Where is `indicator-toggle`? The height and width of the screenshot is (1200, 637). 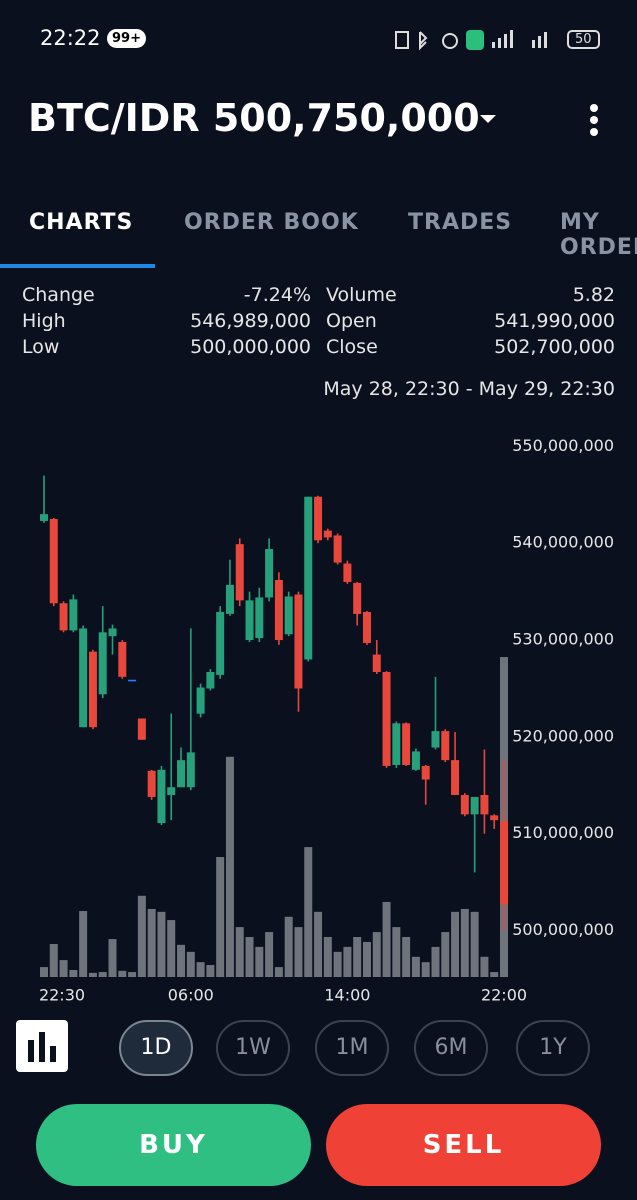
indicator-toggle is located at coordinates (42, 1046).